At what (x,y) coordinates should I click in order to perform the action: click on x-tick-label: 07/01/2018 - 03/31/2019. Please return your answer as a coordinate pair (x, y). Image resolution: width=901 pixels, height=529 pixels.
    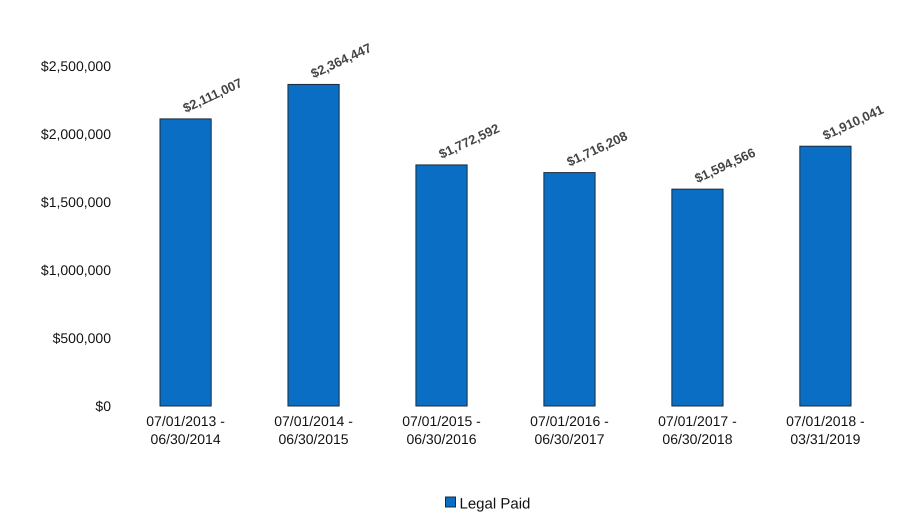
    Looking at the image, I should click on (826, 430).